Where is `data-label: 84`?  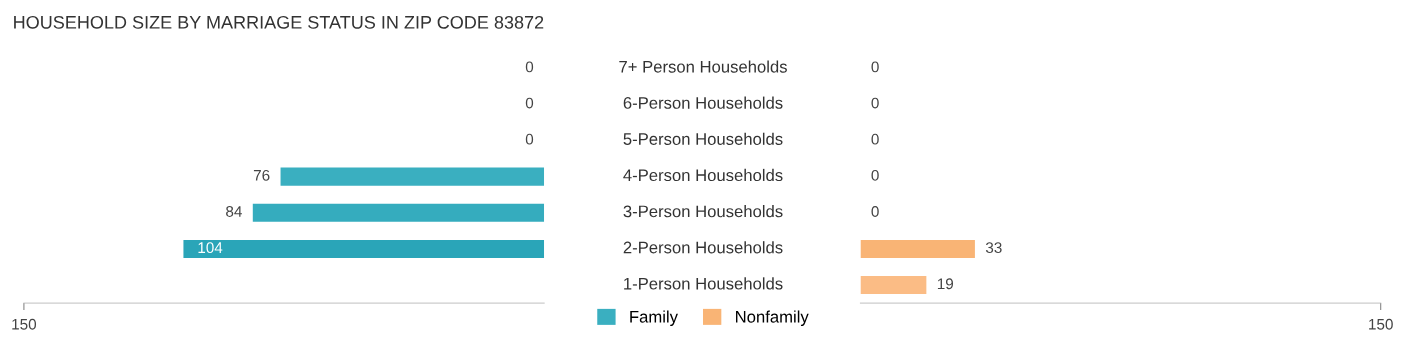 data-label: 84 is located at coordinates (234, 211).